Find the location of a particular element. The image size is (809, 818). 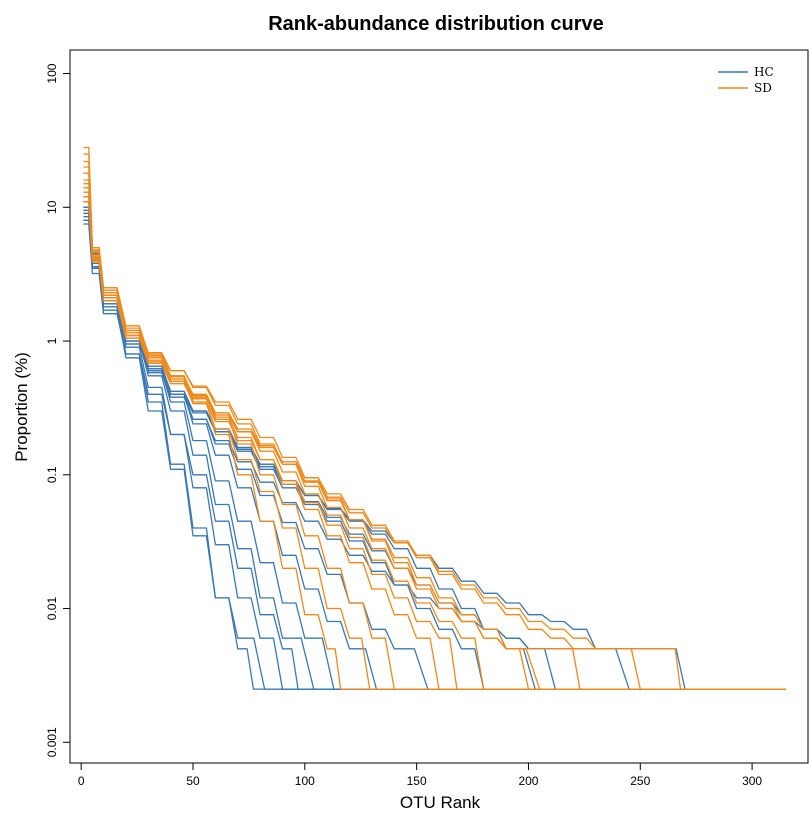

y-axis-label: Proportion (%) is located at coordinates (21, 407).